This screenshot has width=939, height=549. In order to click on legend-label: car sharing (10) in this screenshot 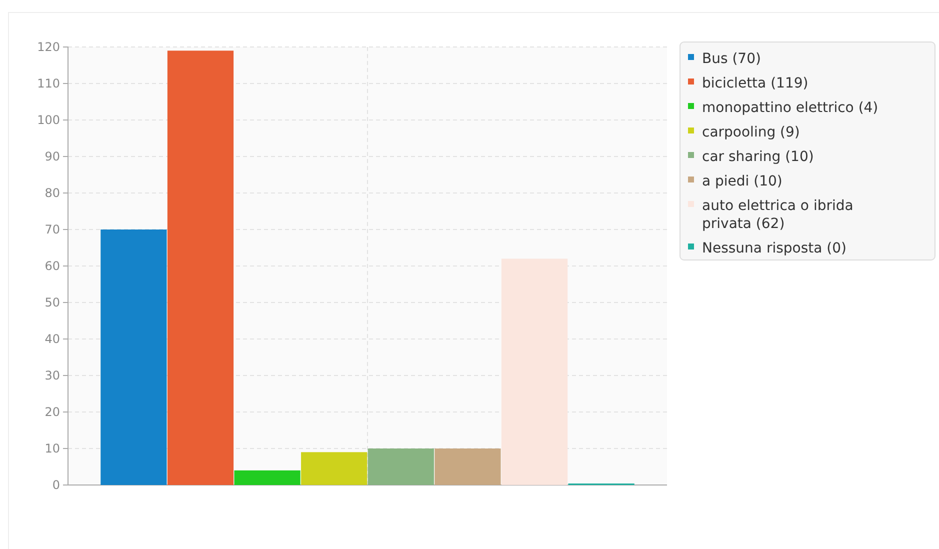, I will do `click(758, 156)`.